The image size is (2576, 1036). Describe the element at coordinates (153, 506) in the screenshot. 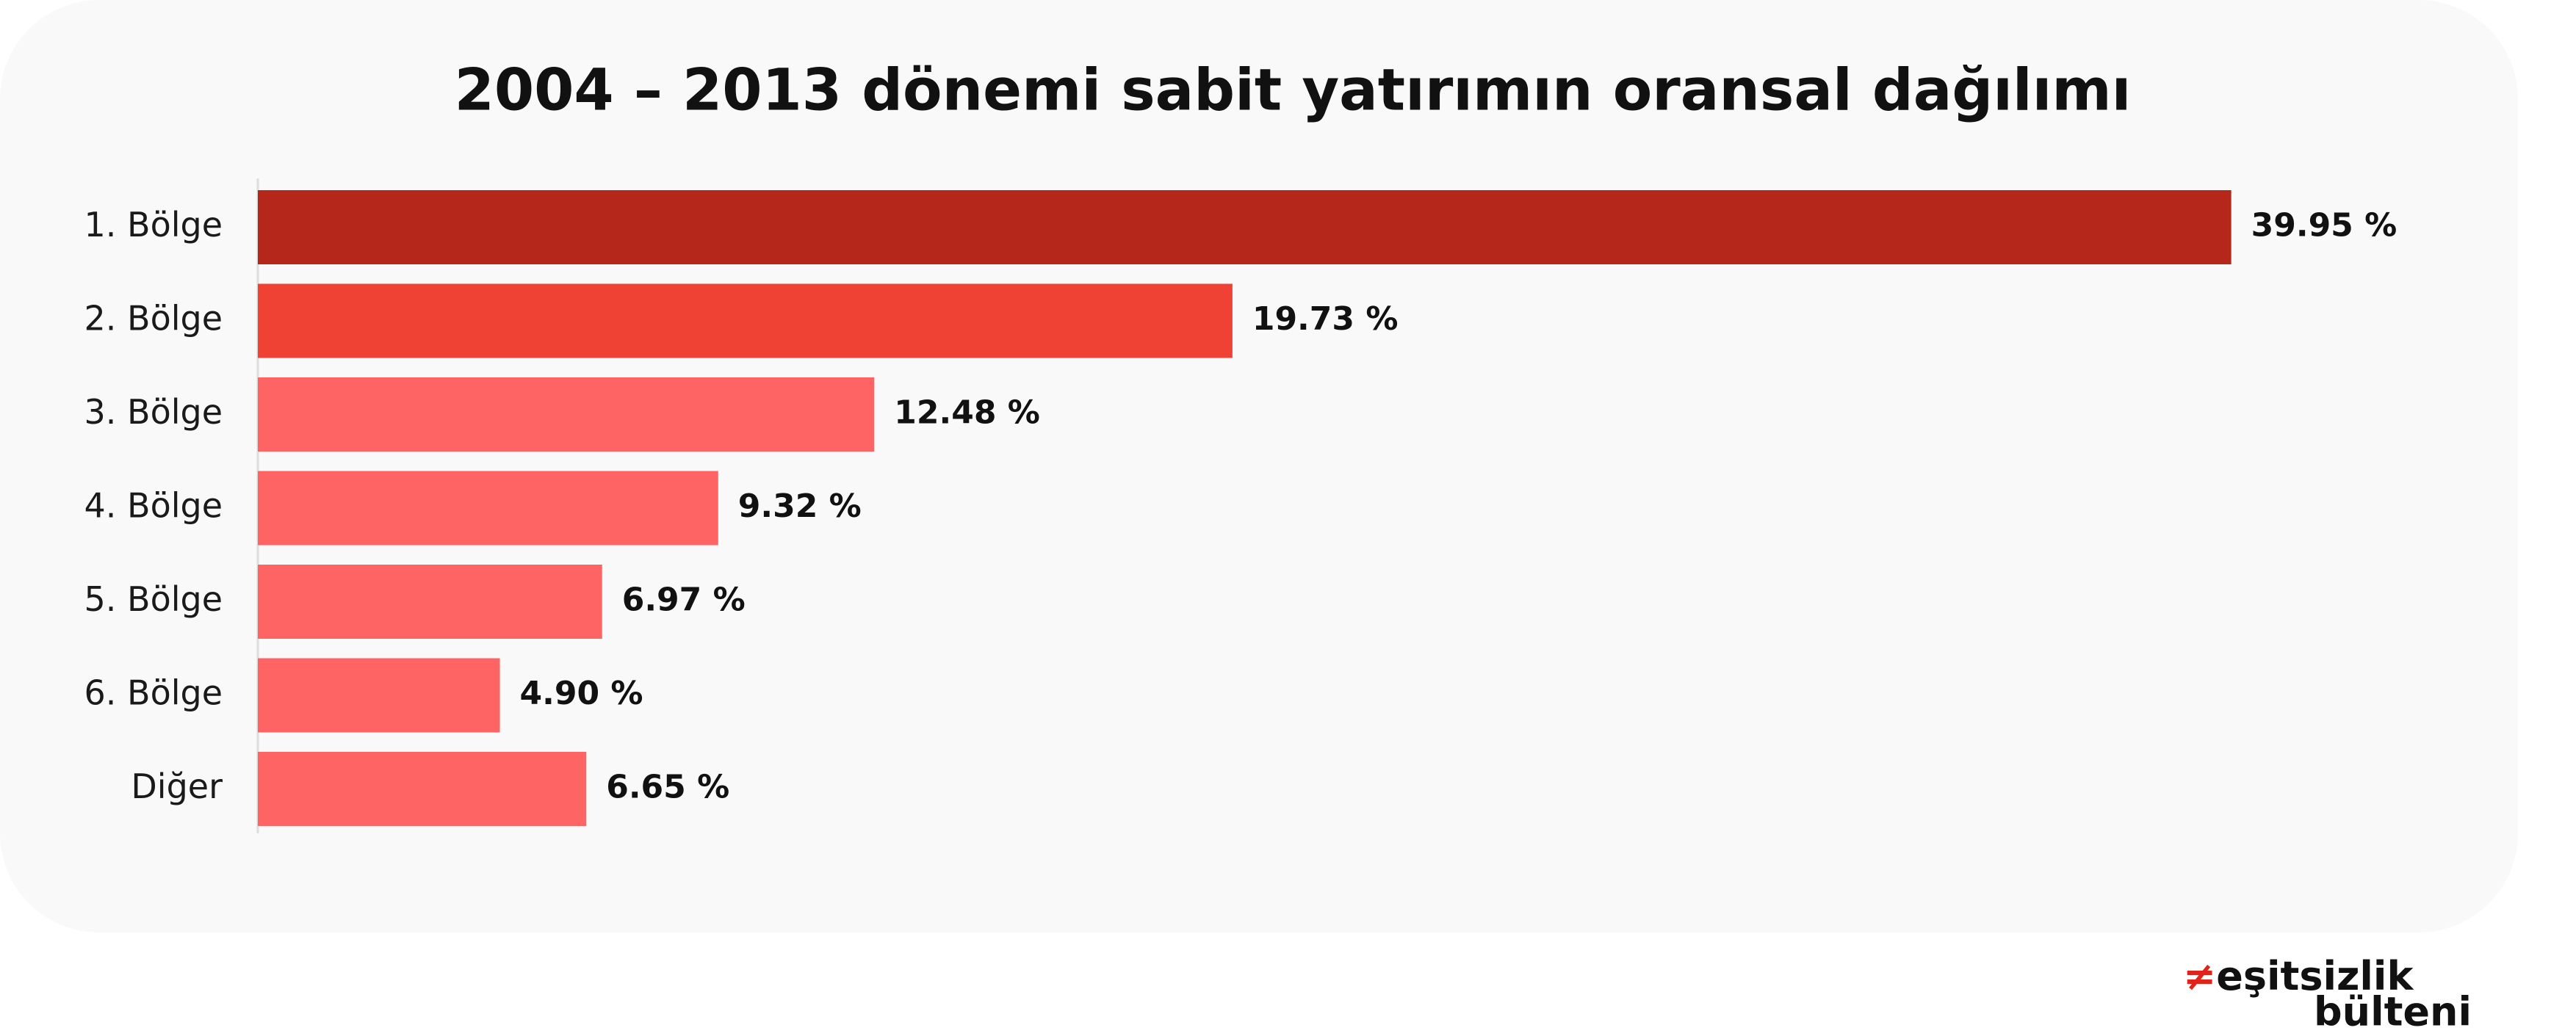

I see `category-label: 4. Bölge` at that location.